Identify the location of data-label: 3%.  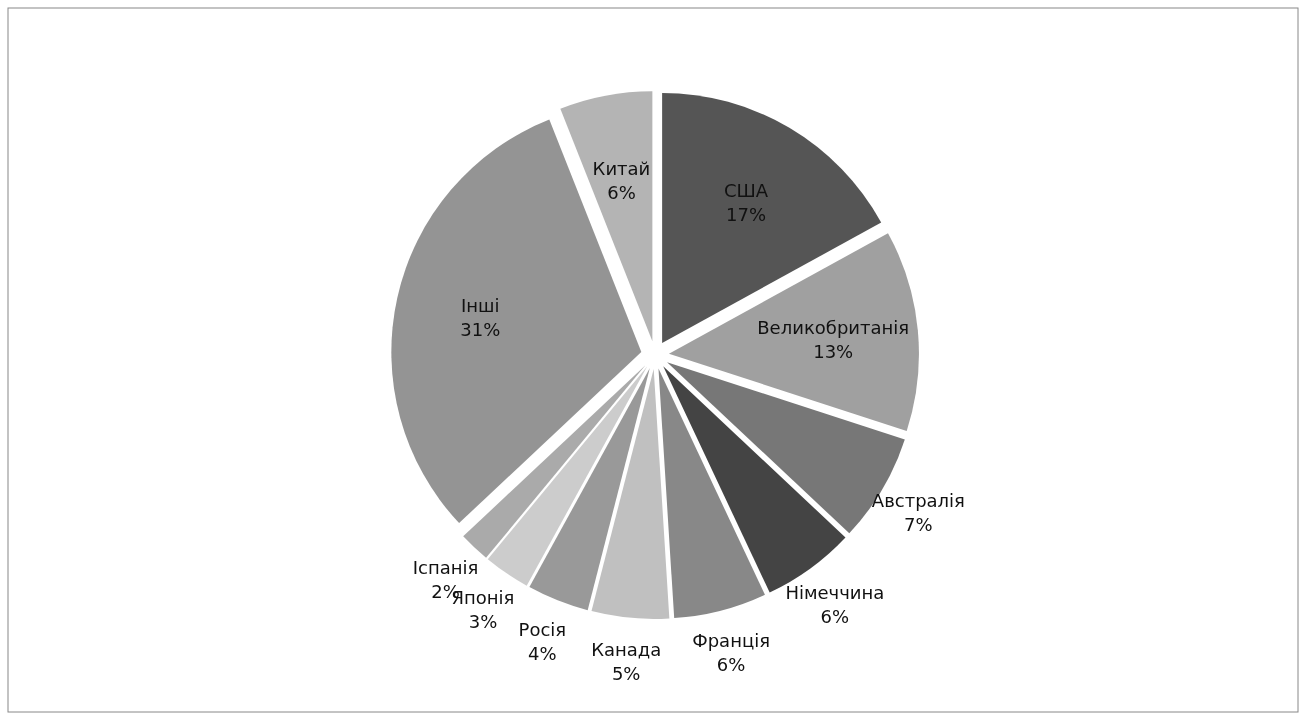
(483, 622).